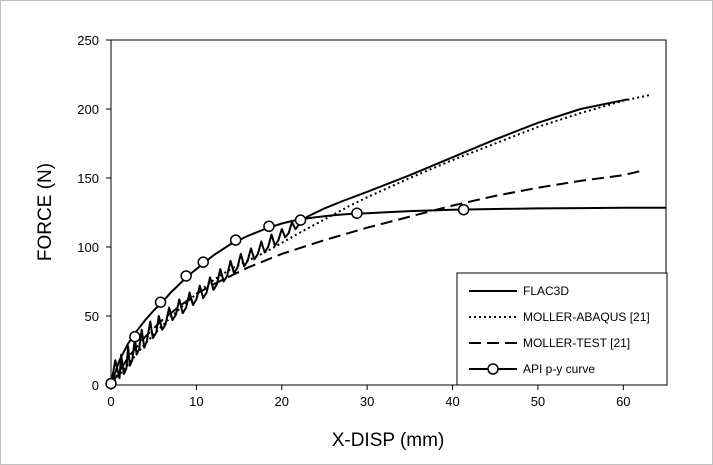 The width and height of the screenshot is (713, 465). I want to click on y-tick-label: 200, so click(88, 109).